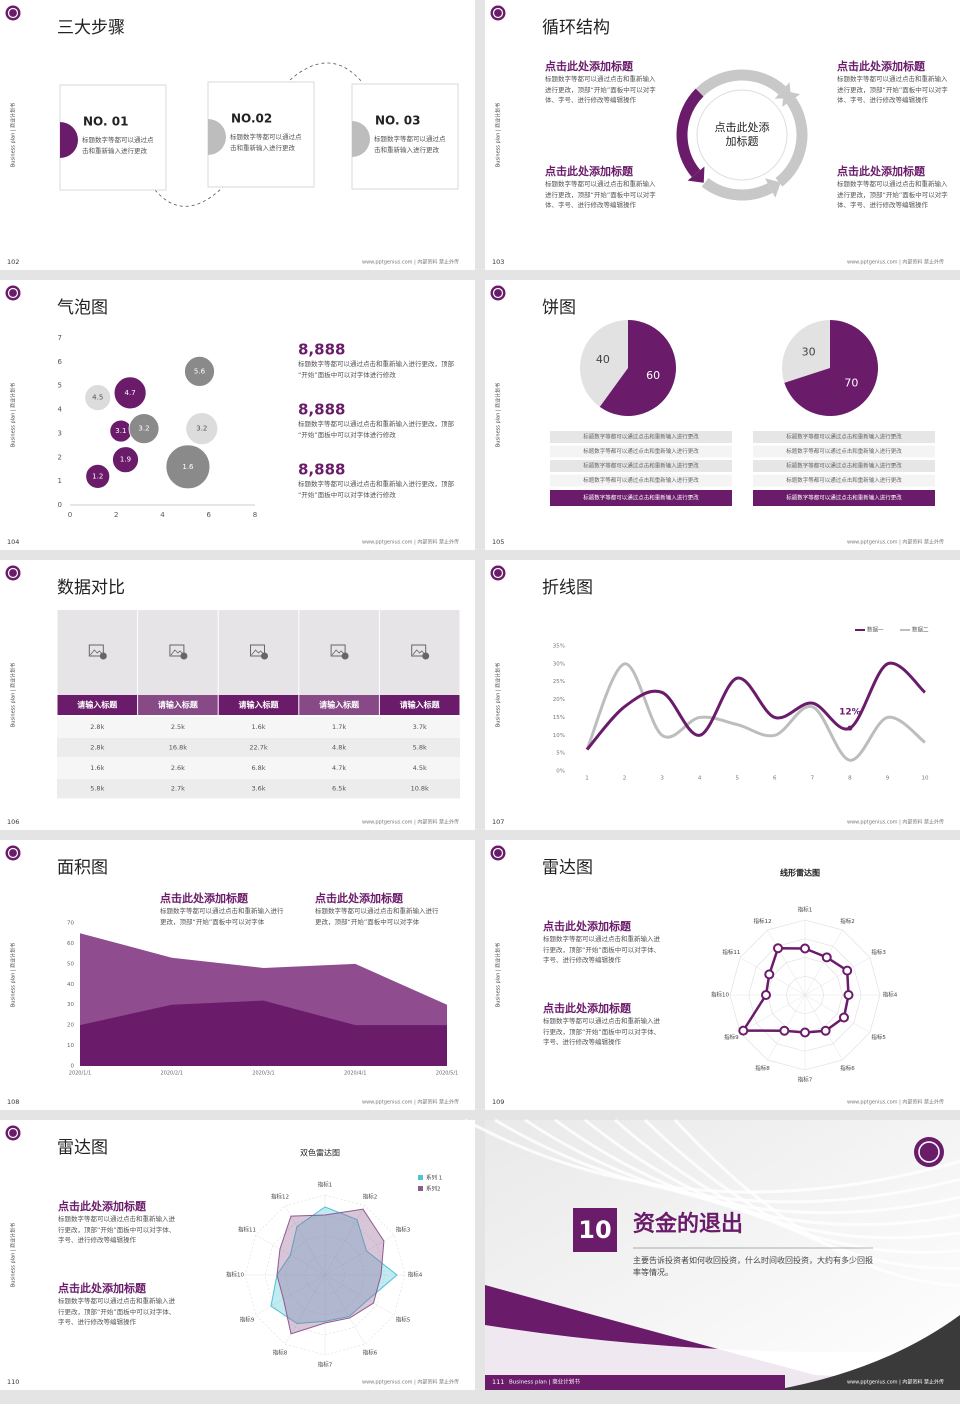 Image resolution: width=960 pixels, height=1404 pixels. Describe the element at coordinates (576, 28) in the screenshot. I see `slide-title: 循环结构` at that location.